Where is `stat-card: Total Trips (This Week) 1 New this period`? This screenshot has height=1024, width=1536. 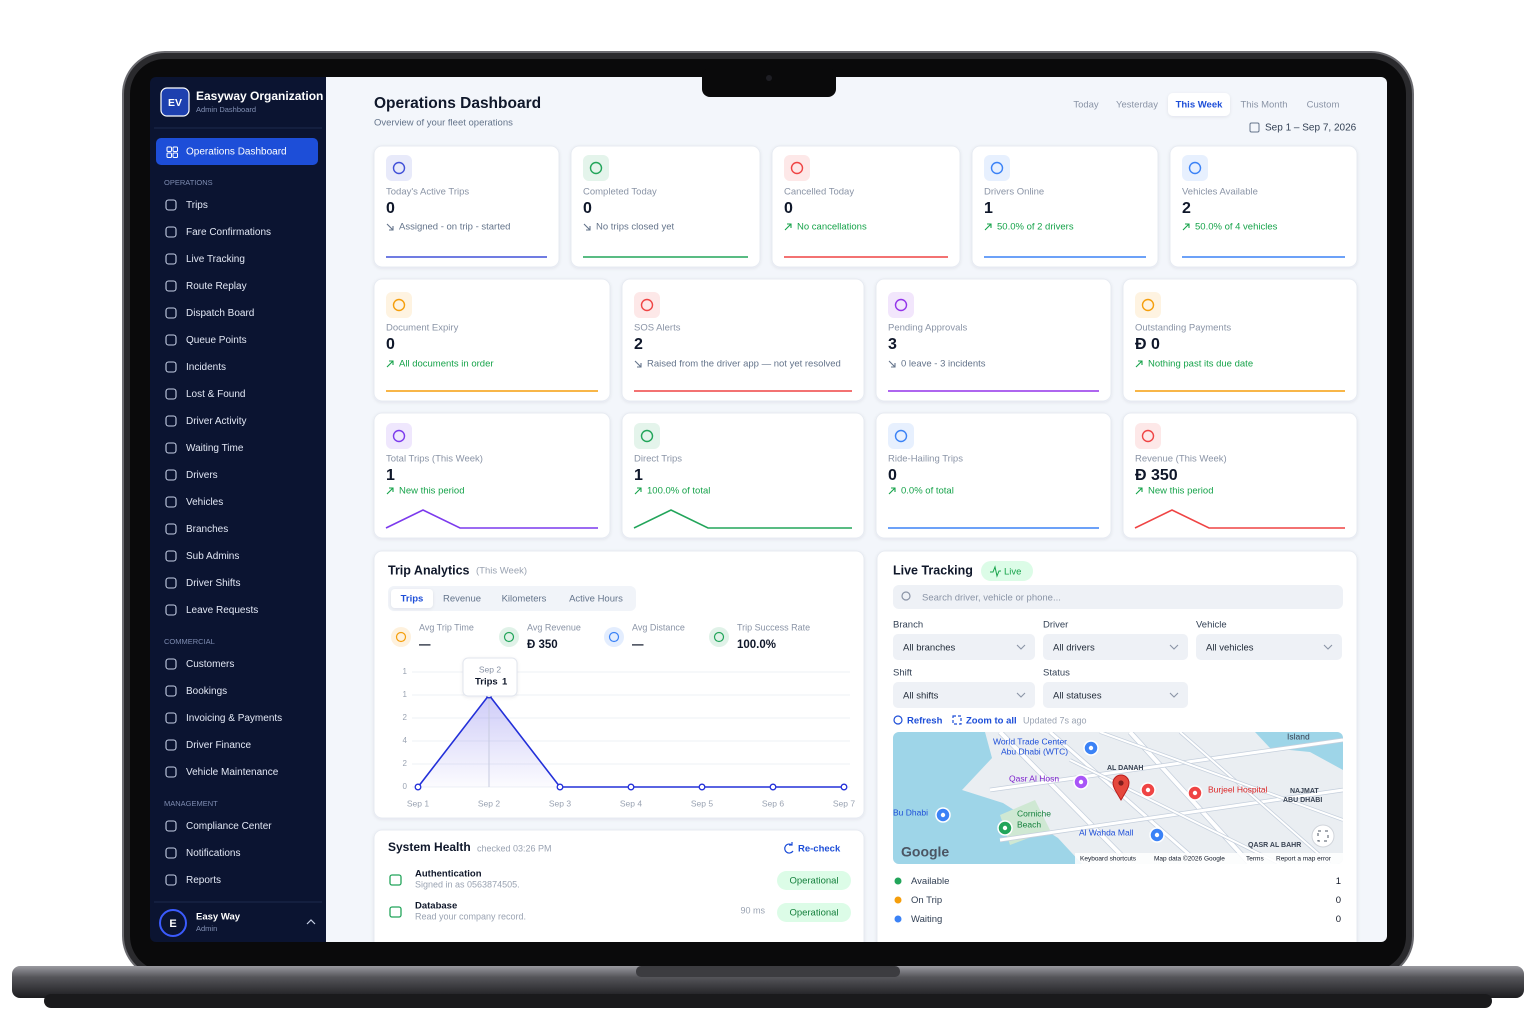
stat-card: Total Trips (This Week) 1 New this period is located at coordinates (492, 475).